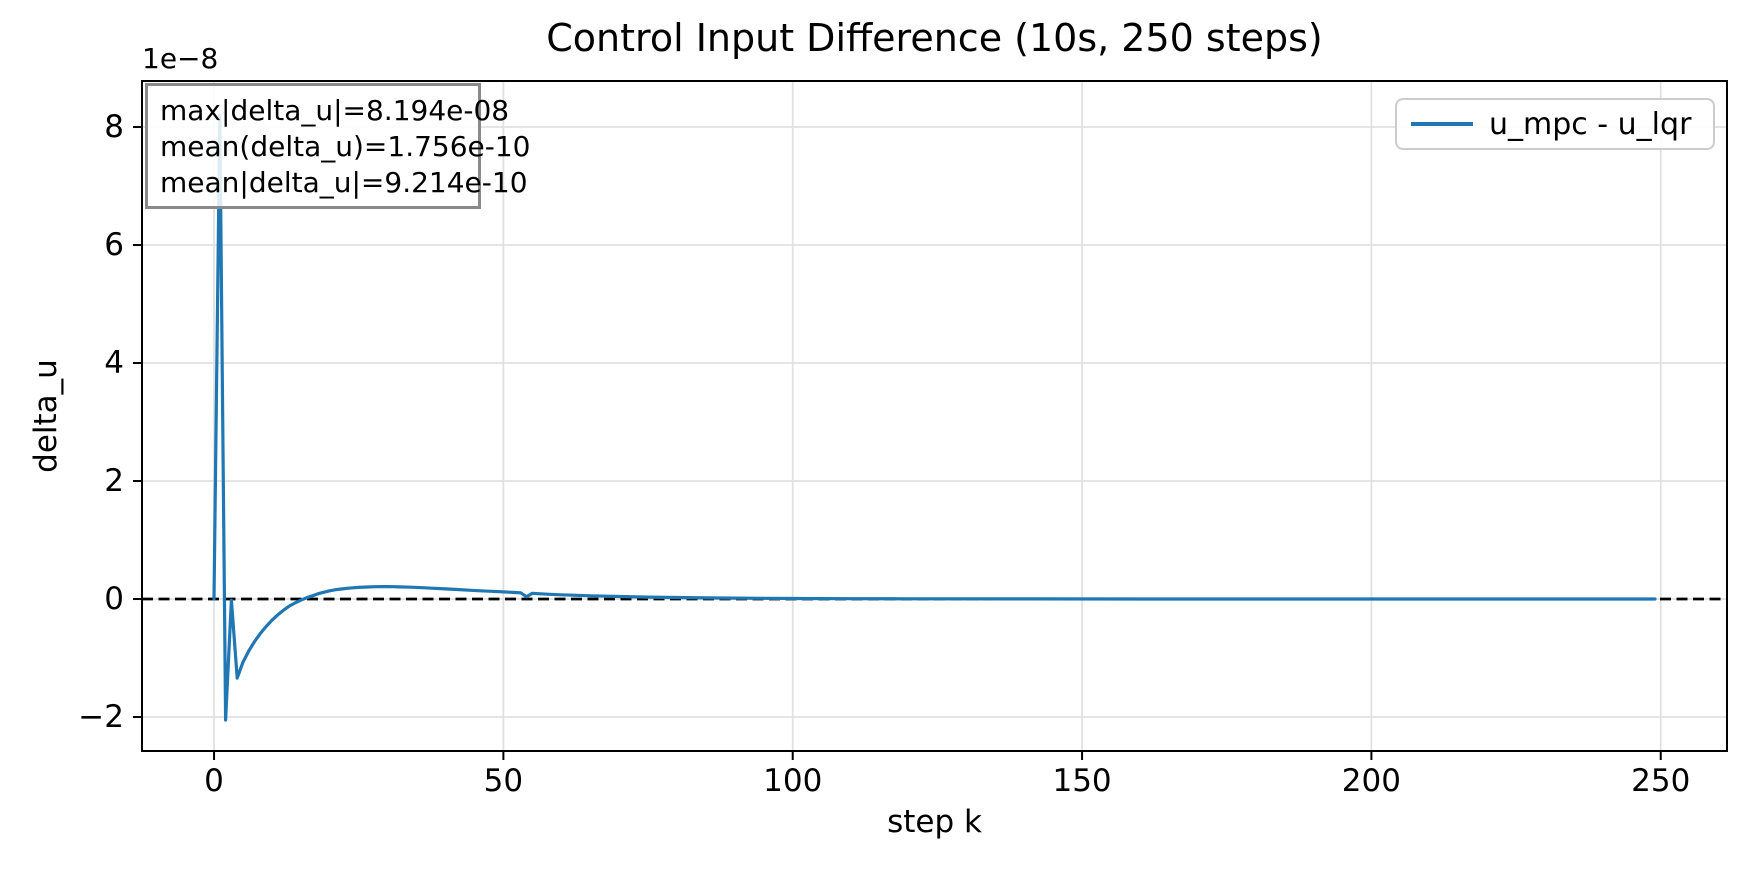 This screenshot has width=1760, height=880. I want to click on legend-label: u_mpc - u_lqr, so click(1590, 124).